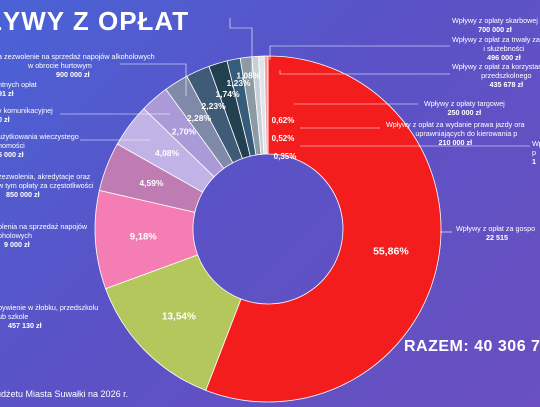 The height and width of the screenshot is (407, 540). What do you see at coordinates (227, 94) in the screenshot?
I see `slice-label-9: 1,74%` at bounding box center [227, 94].